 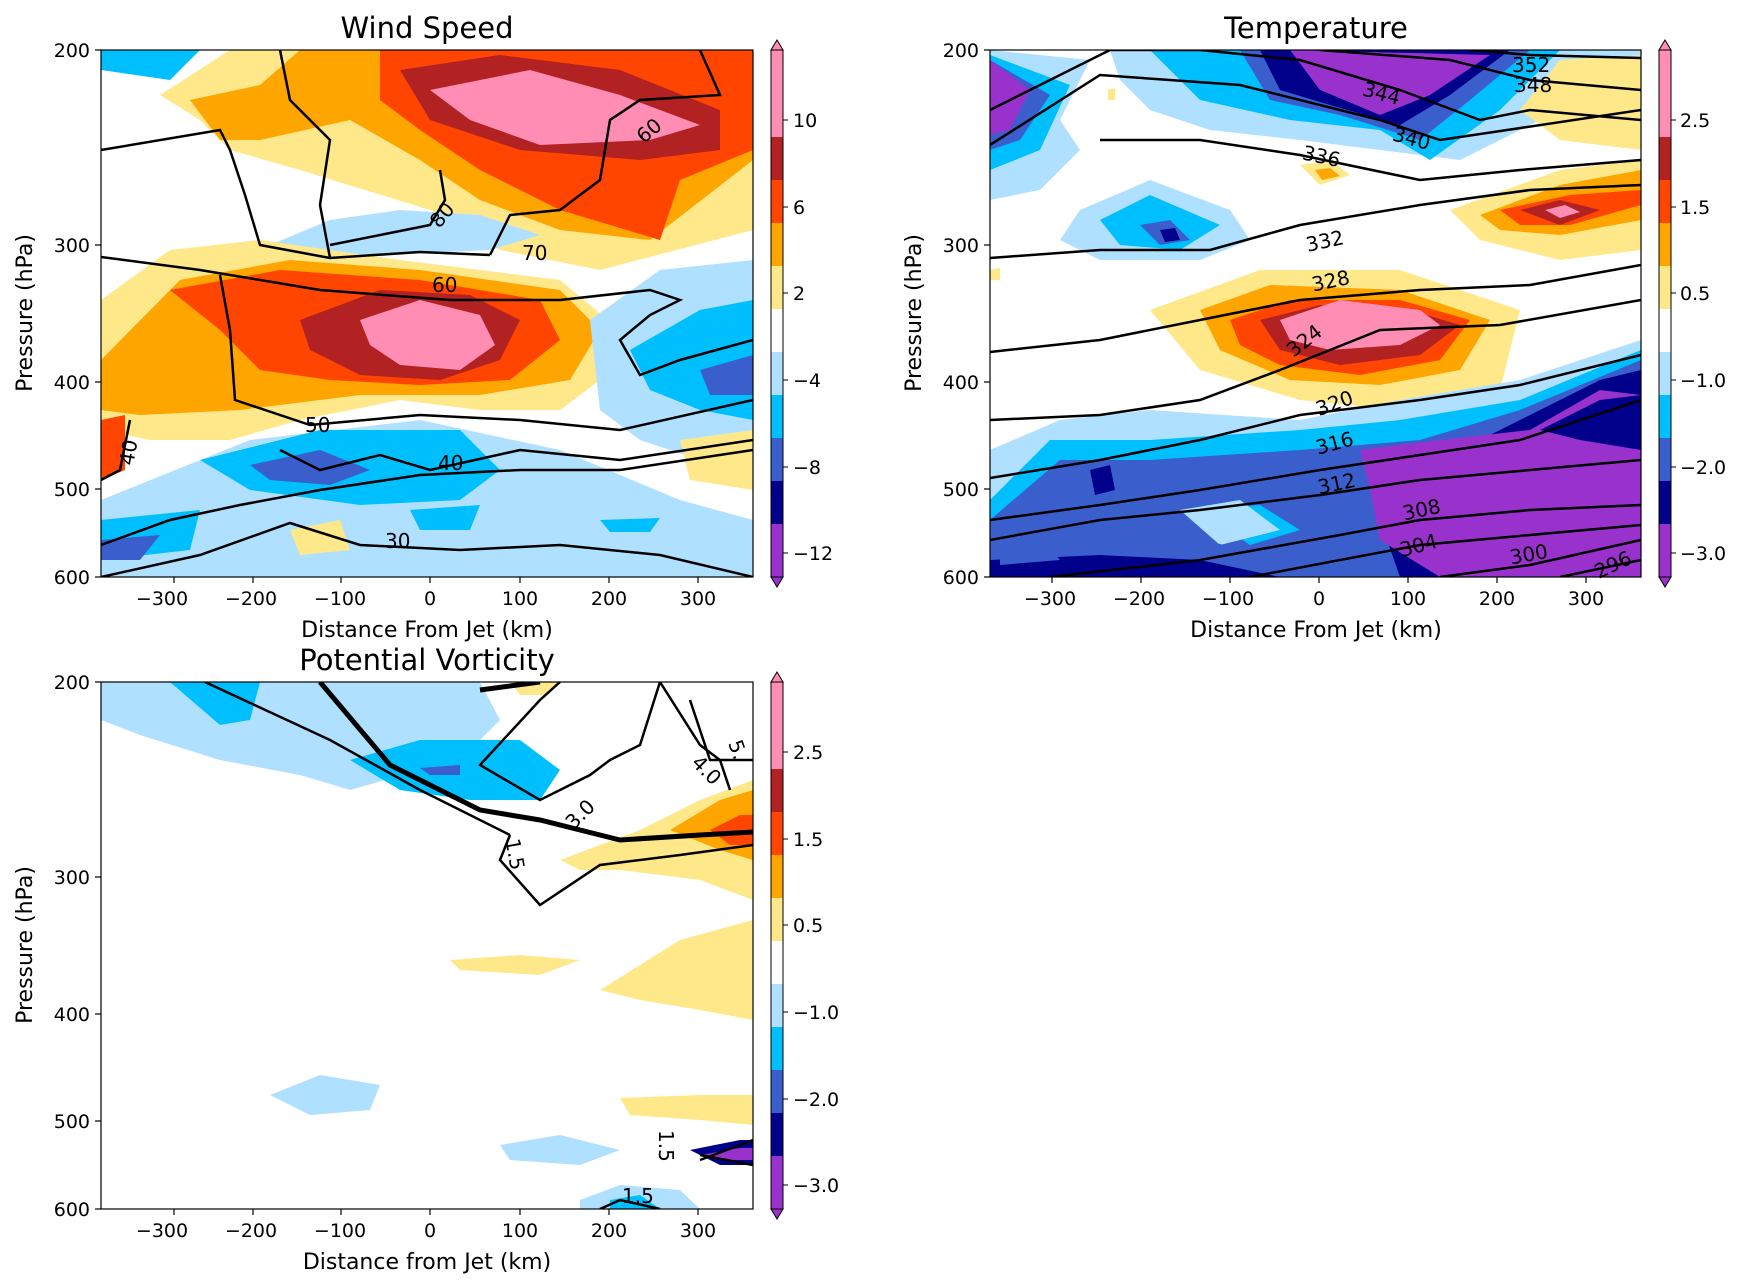 What do you see at coordinates (444, 285) in the screenshot?
I see `contour-label: 60` at bounding box center [444, 285].